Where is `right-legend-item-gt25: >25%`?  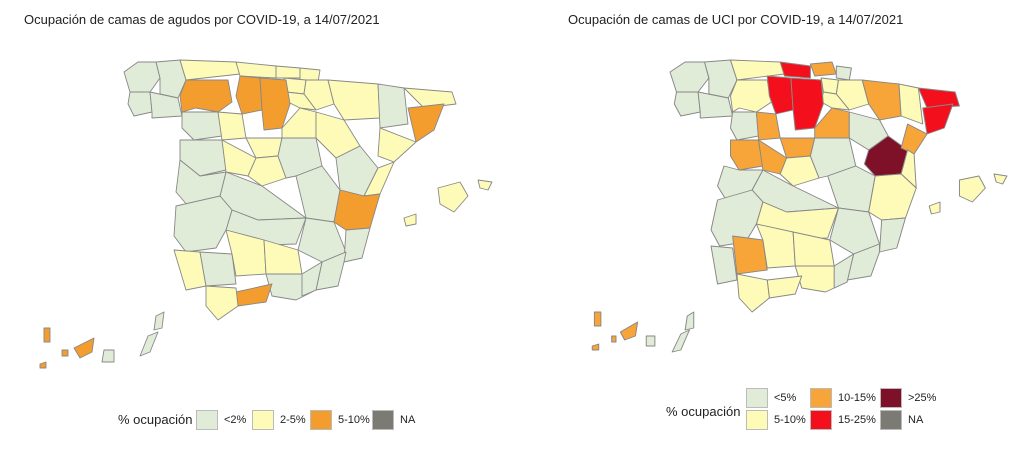 right-legend-item-gt25: >25% is located at coordinates (908, 398).